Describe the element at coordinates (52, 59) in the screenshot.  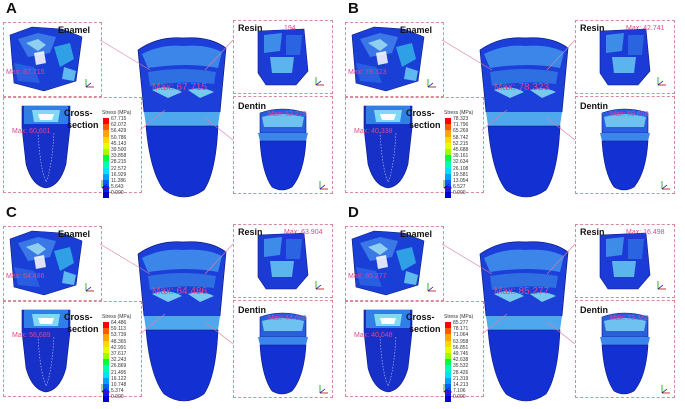
I see `enamel-box: Enamel Max: 67.715` at that location.